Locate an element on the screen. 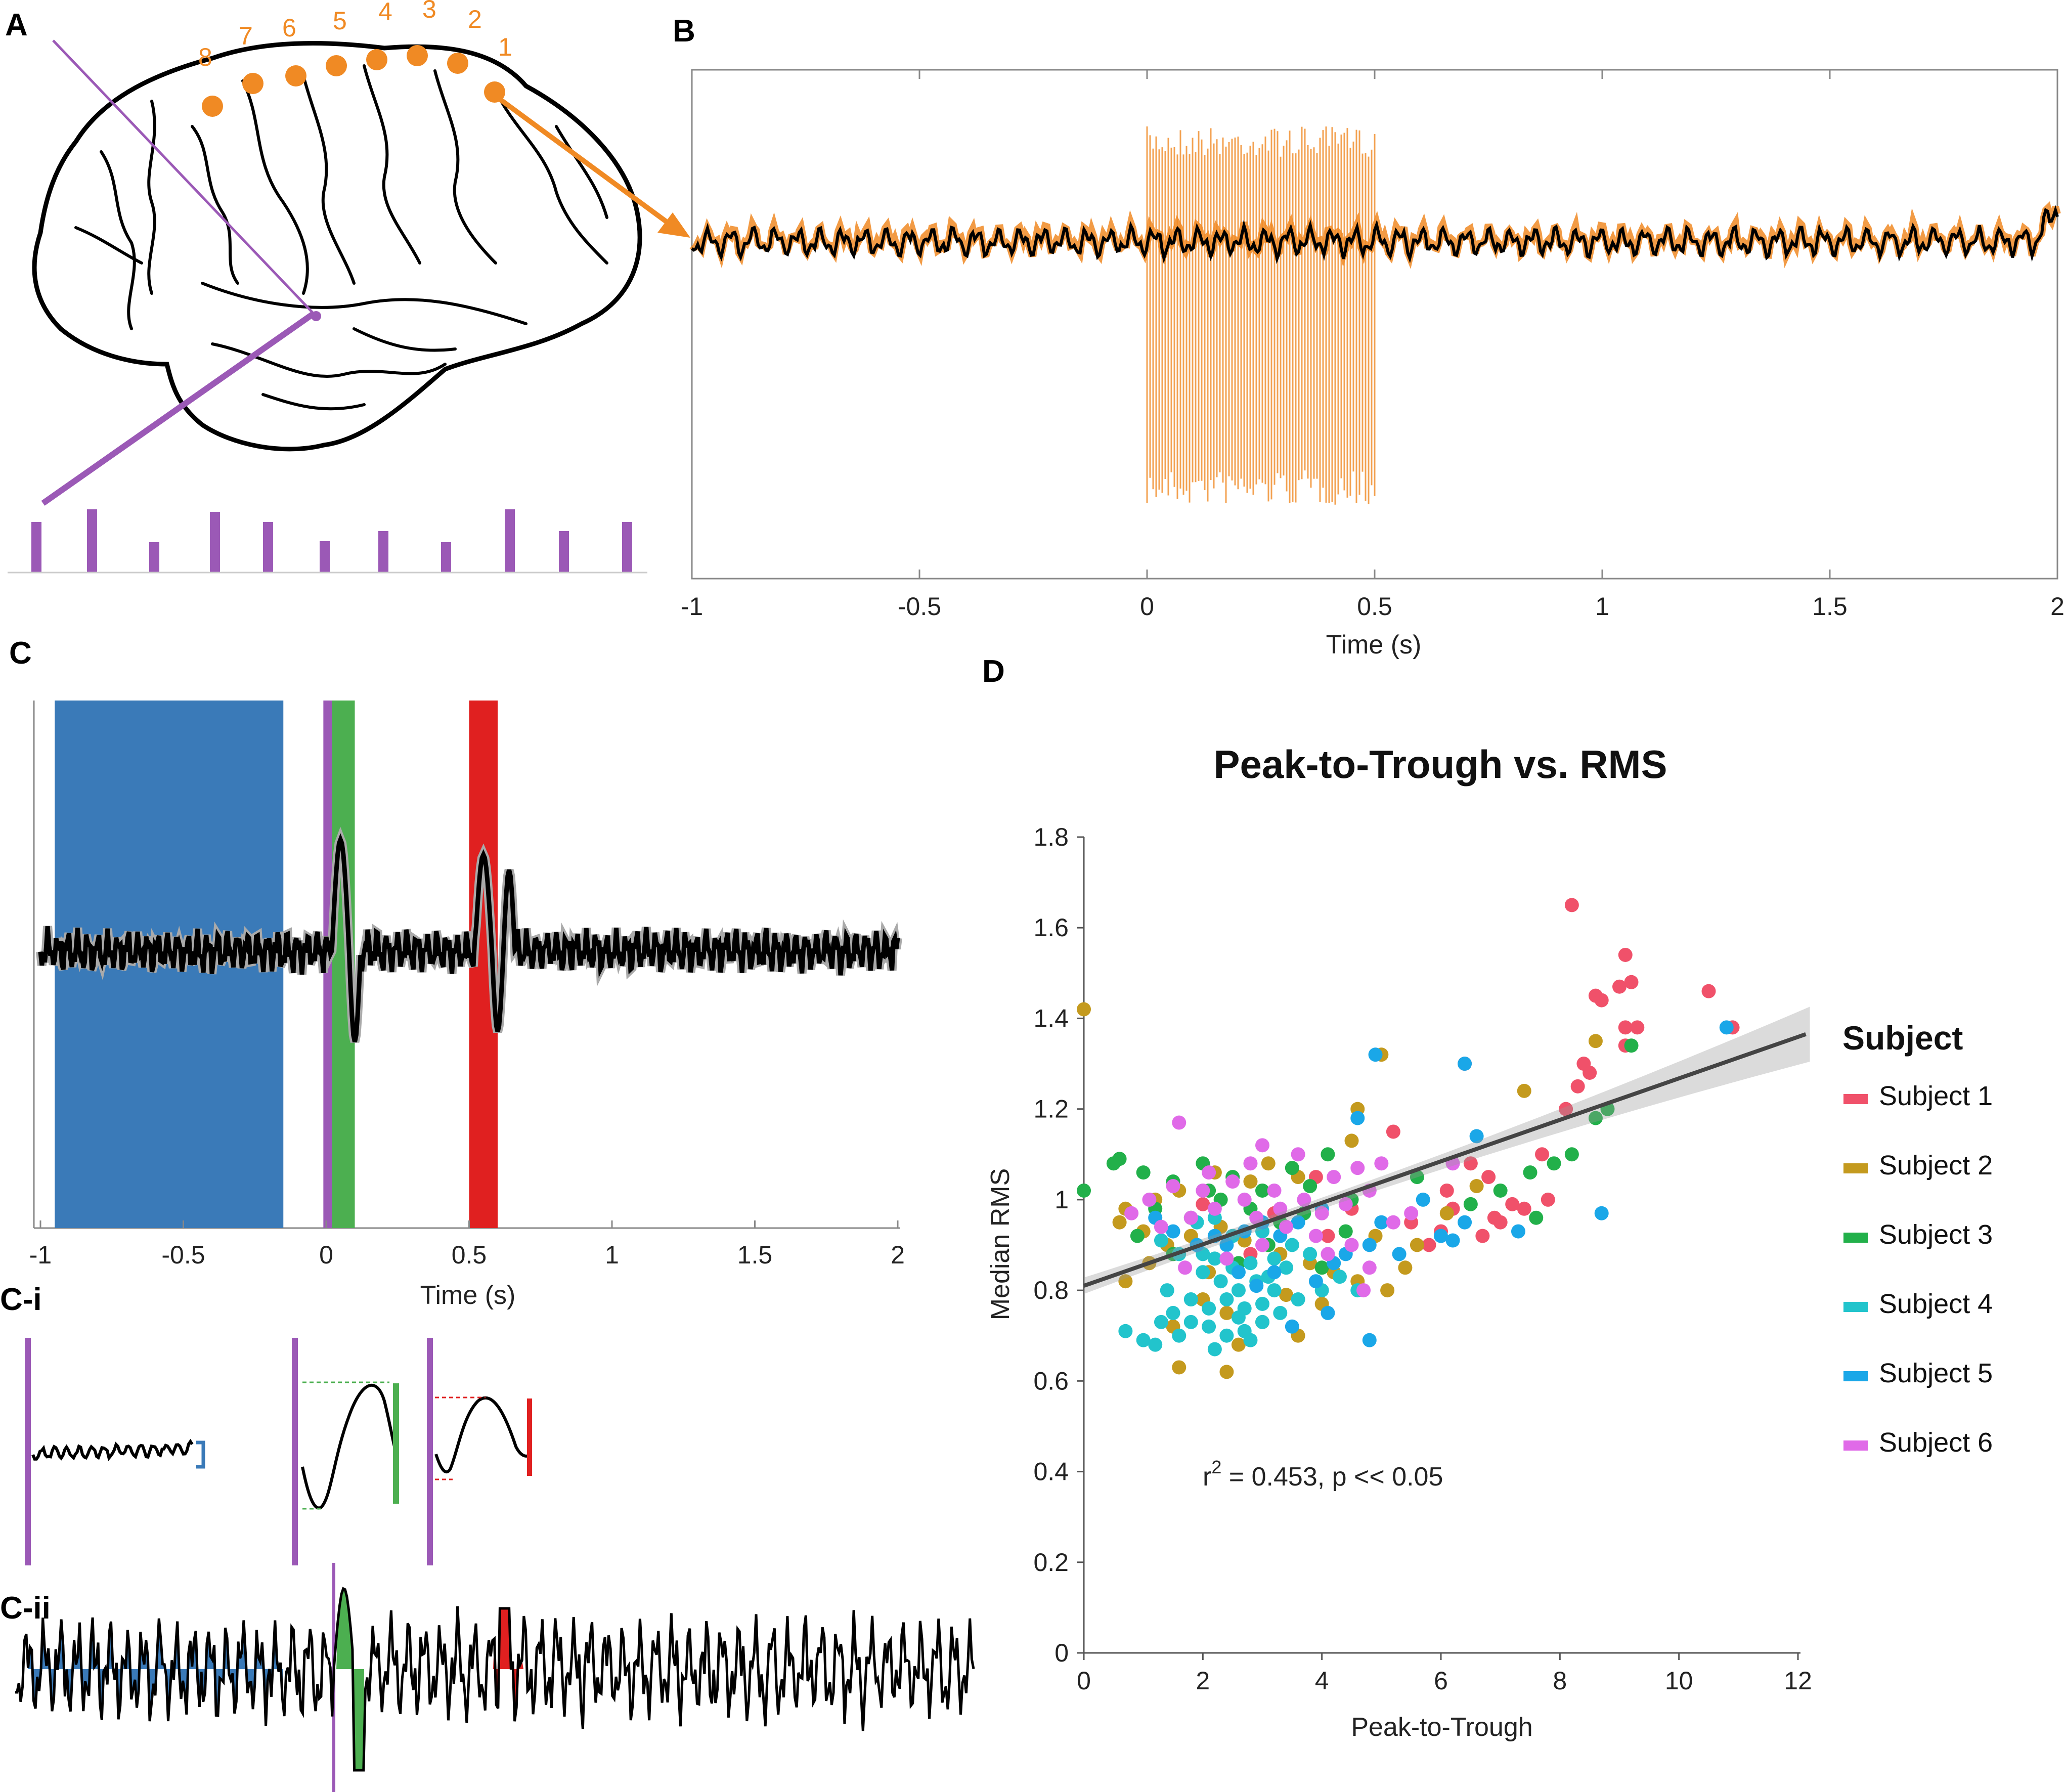  x-tick-label: 8 is located at coordinates (1560, 1681).